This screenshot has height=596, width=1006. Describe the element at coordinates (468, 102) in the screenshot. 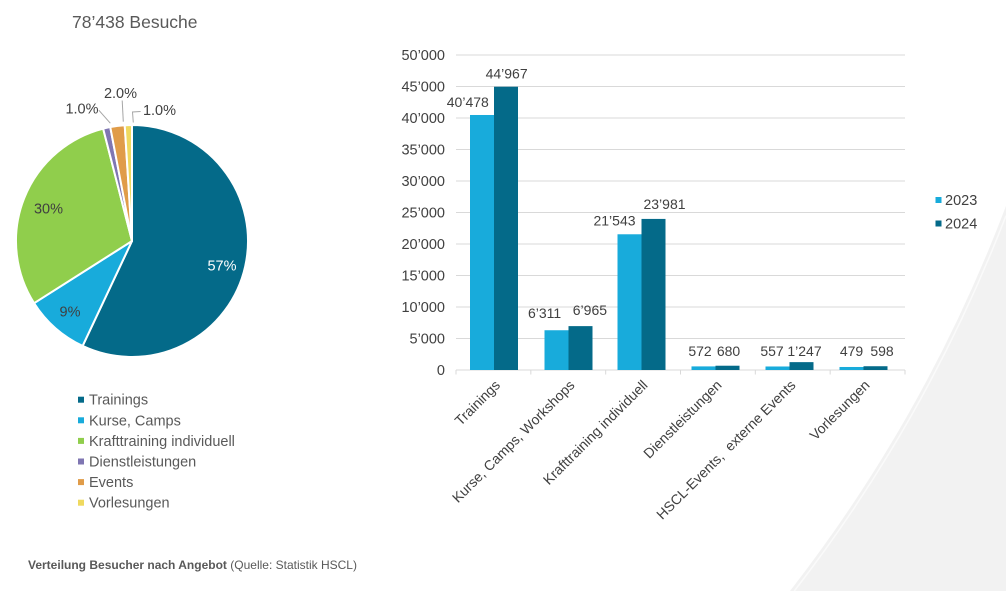

I see `svg-text: 40’478` at that location.